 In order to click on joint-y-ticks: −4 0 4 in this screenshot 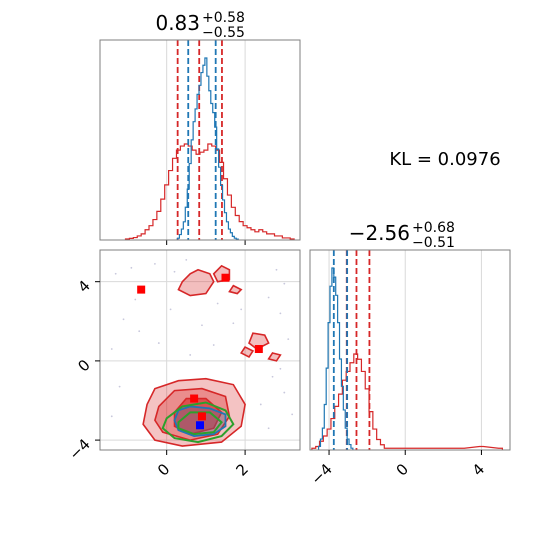, I will do `click(82, 370)`.